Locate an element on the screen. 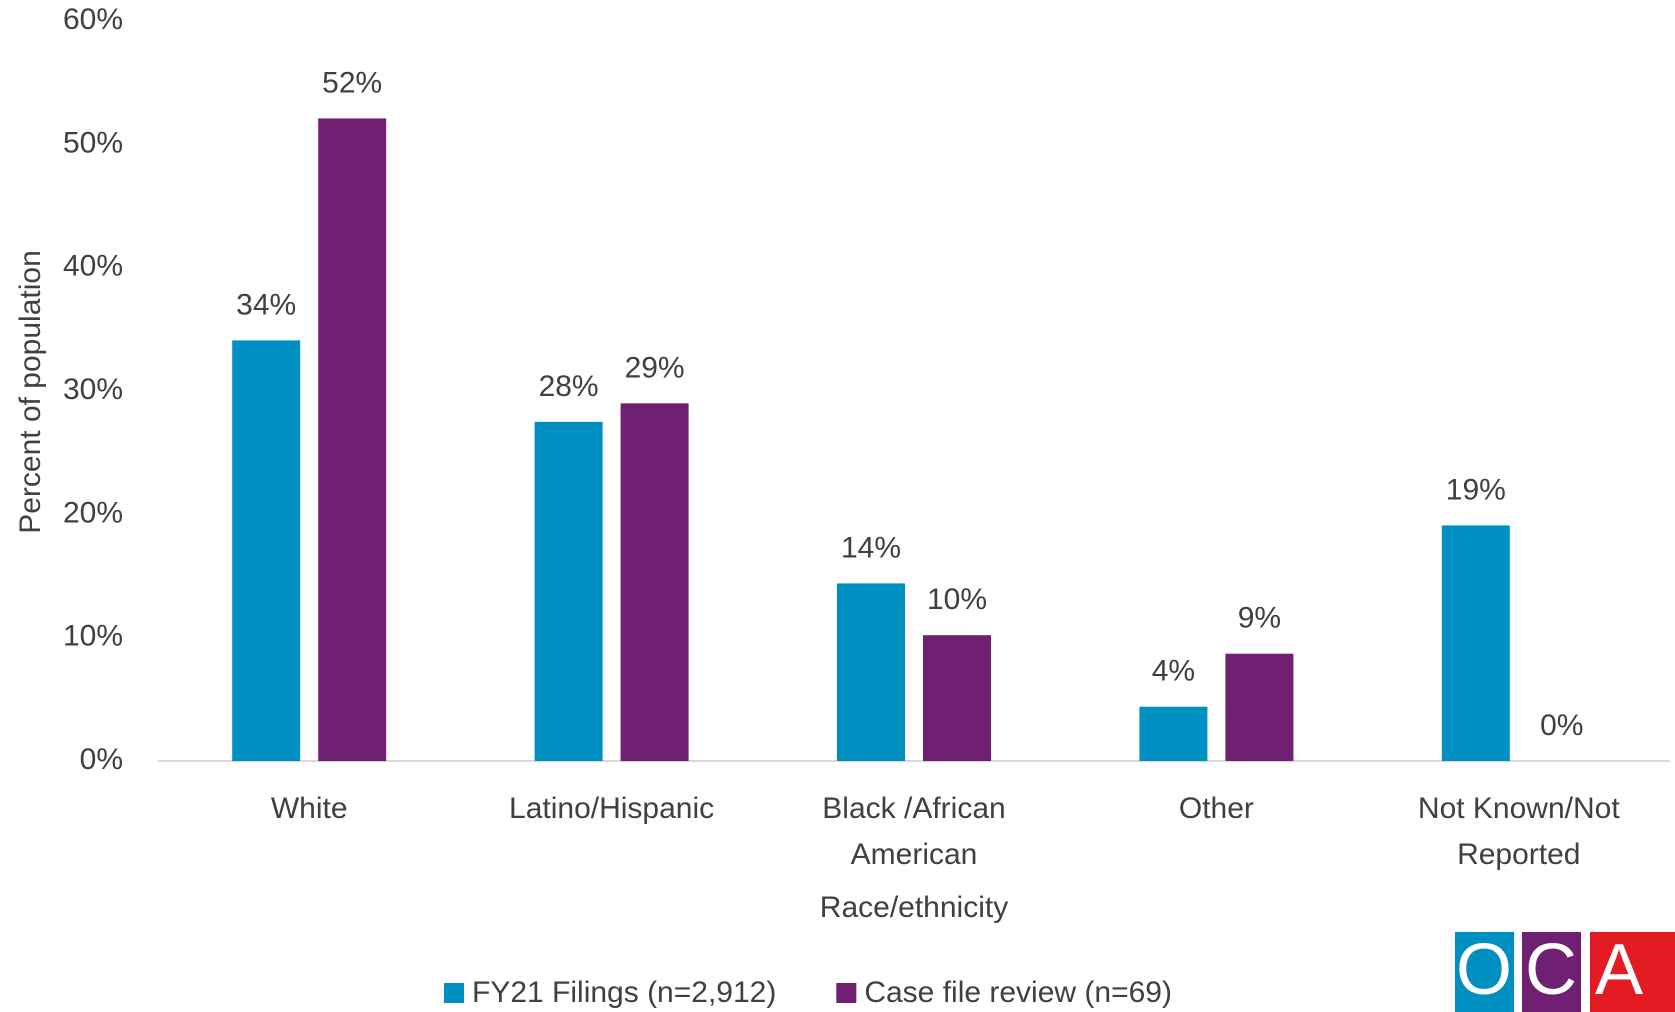 This screenshot has width=1675, height=1012. data-label: 52% is located at coordinates (352, 82).